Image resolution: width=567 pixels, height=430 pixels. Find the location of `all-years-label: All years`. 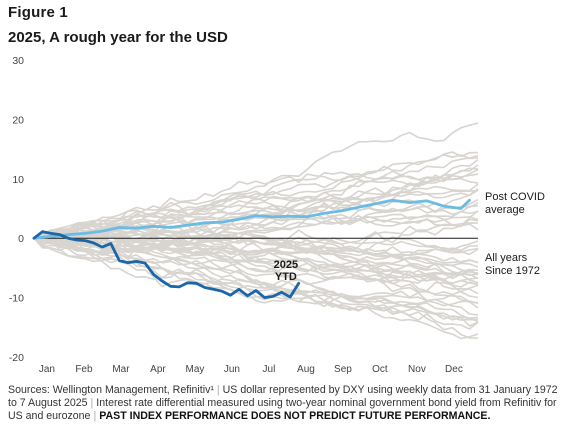

all-years-label: All years is located at coordinates (506, 258).